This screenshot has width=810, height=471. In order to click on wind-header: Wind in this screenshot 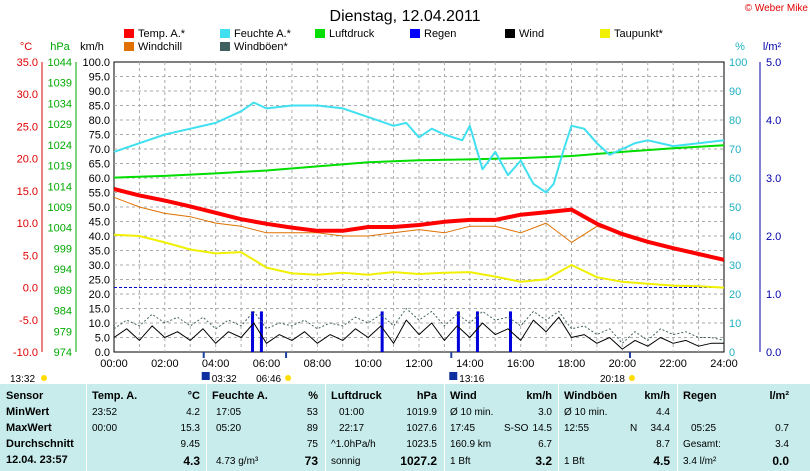, I will do `click(463, 396)`.